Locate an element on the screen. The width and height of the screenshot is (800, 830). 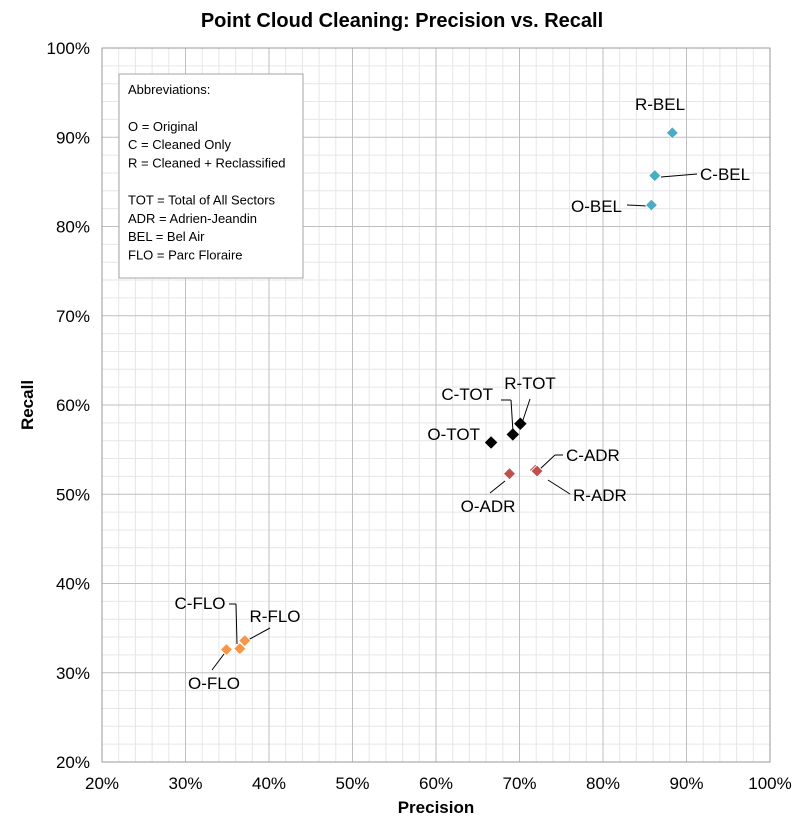
abbreviation-line: C = Cleaned Only is located at coordinates (179, 144).